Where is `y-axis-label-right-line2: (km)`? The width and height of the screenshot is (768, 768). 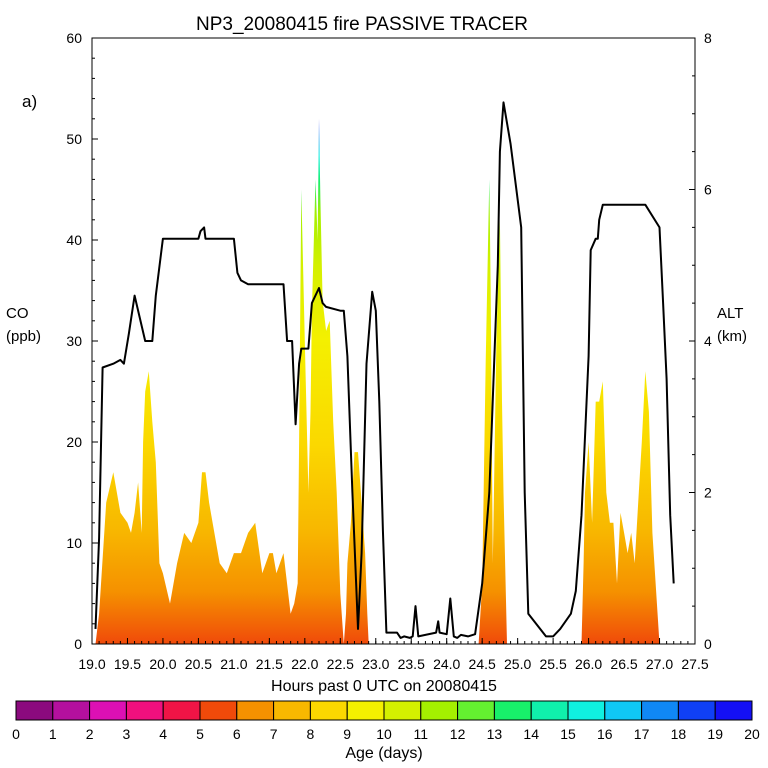
y-axis-label-right-line2: (km) is located at coordinates (732, 336).